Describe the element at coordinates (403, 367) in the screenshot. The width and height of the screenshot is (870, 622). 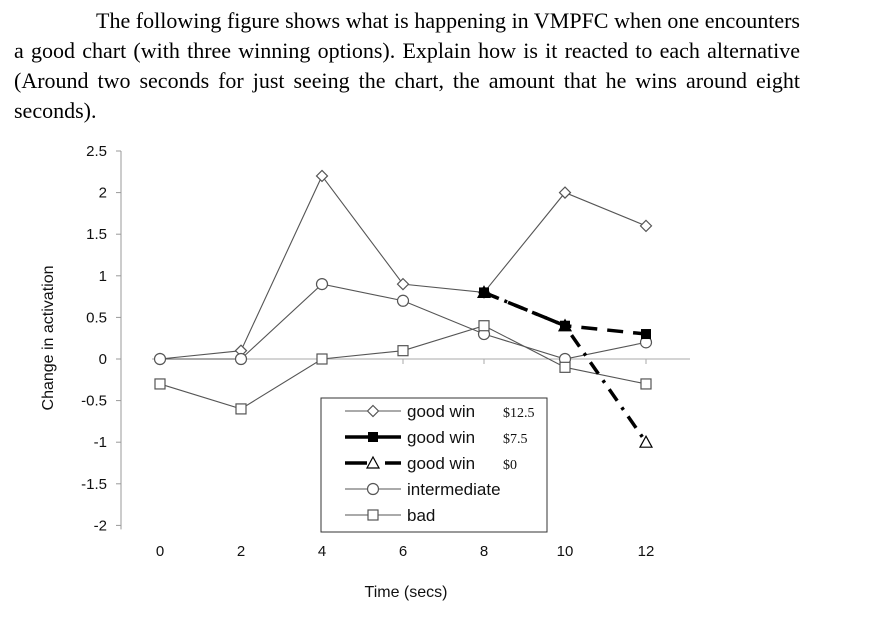
I see `series-bad` at that location.